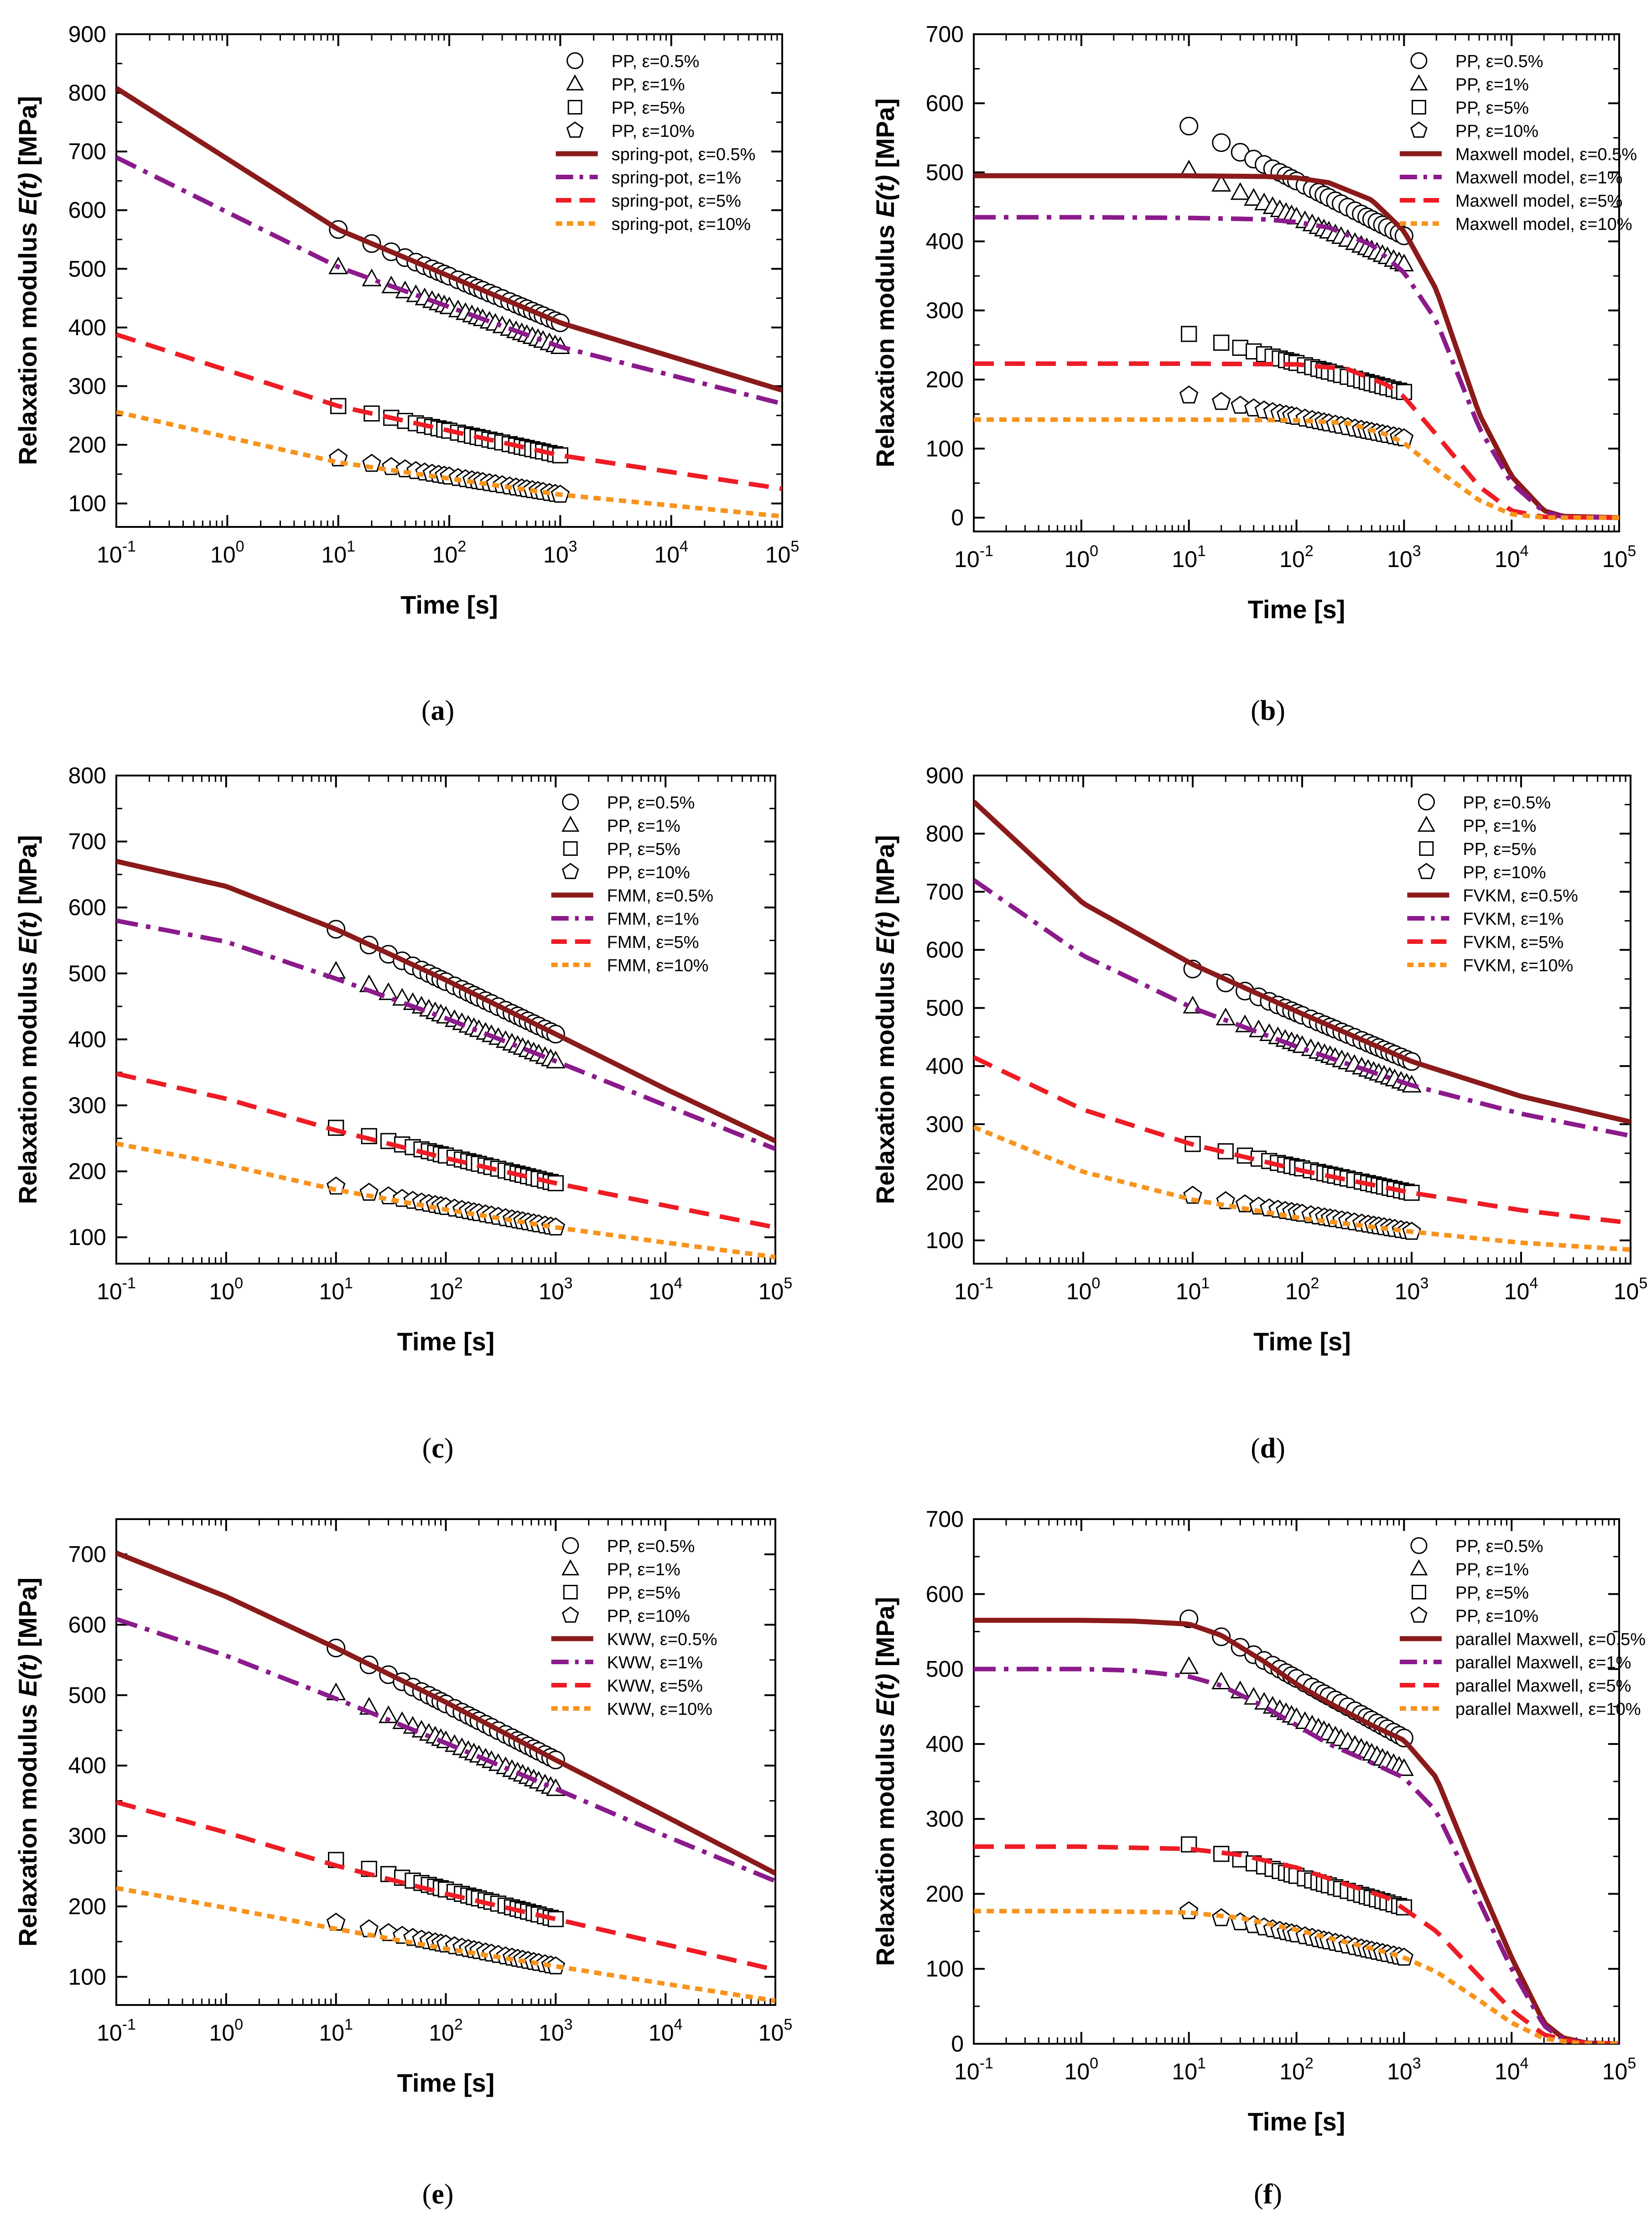 This screenshot has height=2234, width=1652. Describe the element at coordinates (1544, 225) in the screenshot. I see `legend-label: Maxwell model, ε=10%` at that location.